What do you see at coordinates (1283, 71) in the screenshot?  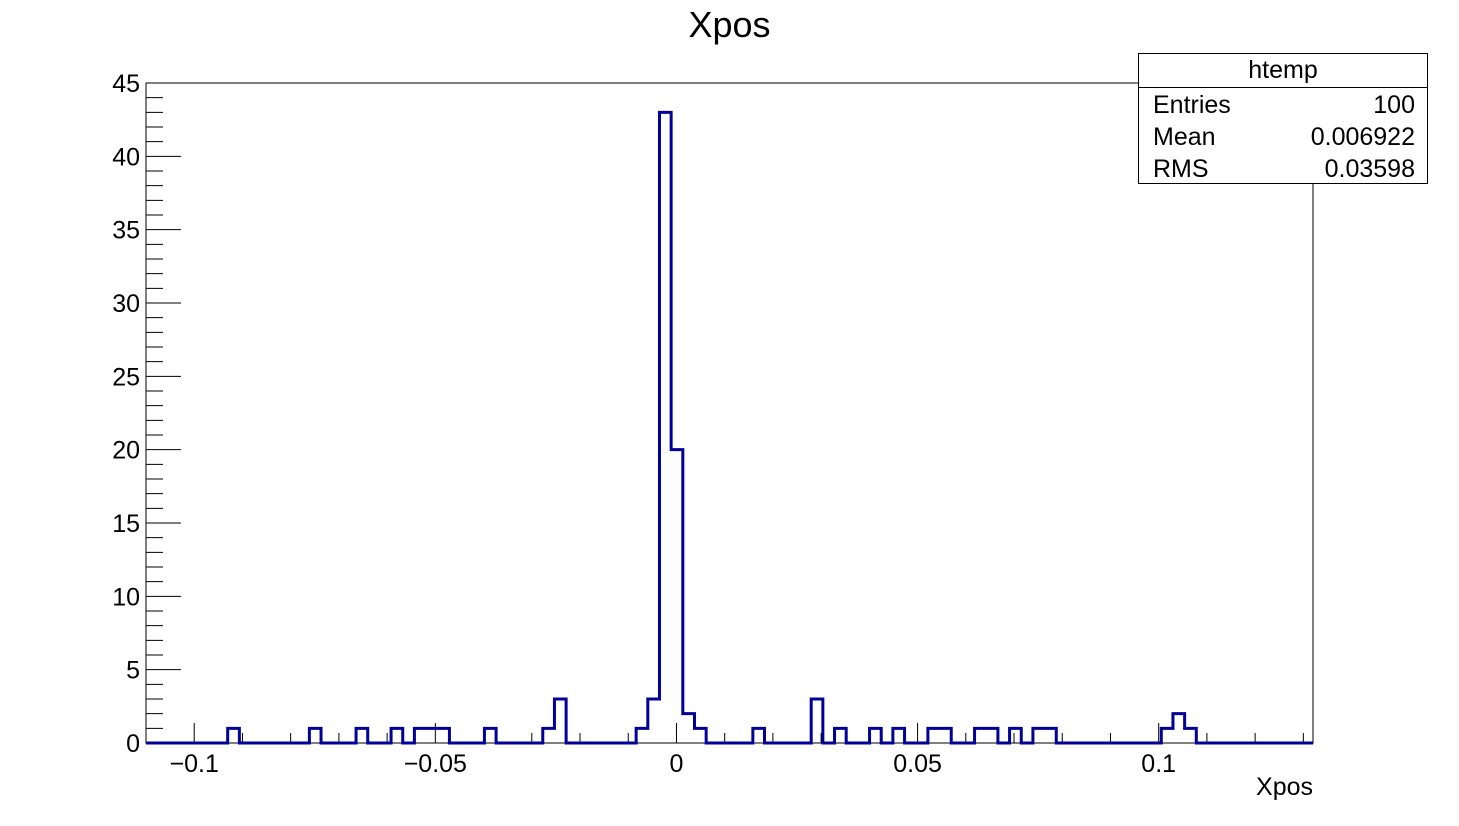 I see `stats-title: htemp` at bounding box center [1283, 71].